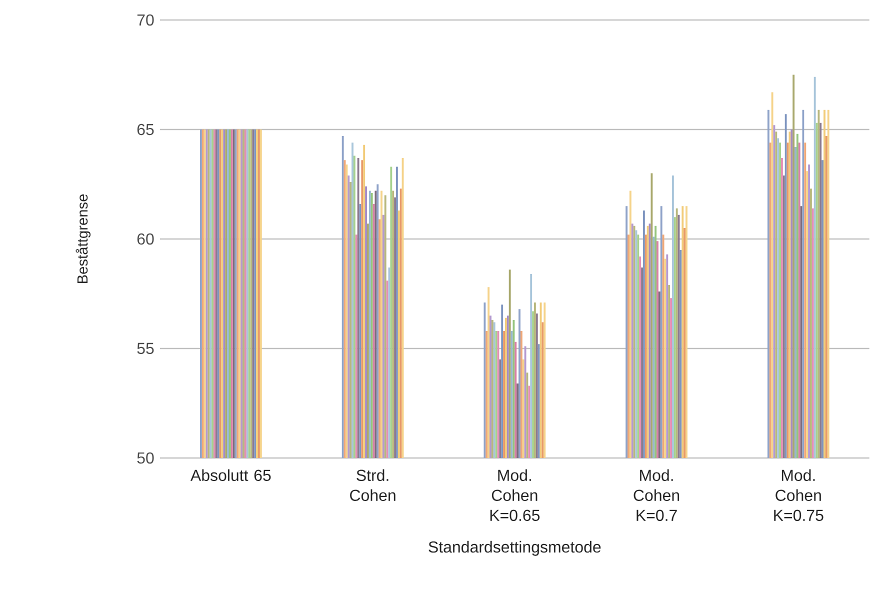 The width and height of the screenshot is (871, 591). What do you see at coordinates (657, 495) in the screenshot?
I see `x-tick-label: Mod. Cohen K=0.7` at bounding box center [657, 495].